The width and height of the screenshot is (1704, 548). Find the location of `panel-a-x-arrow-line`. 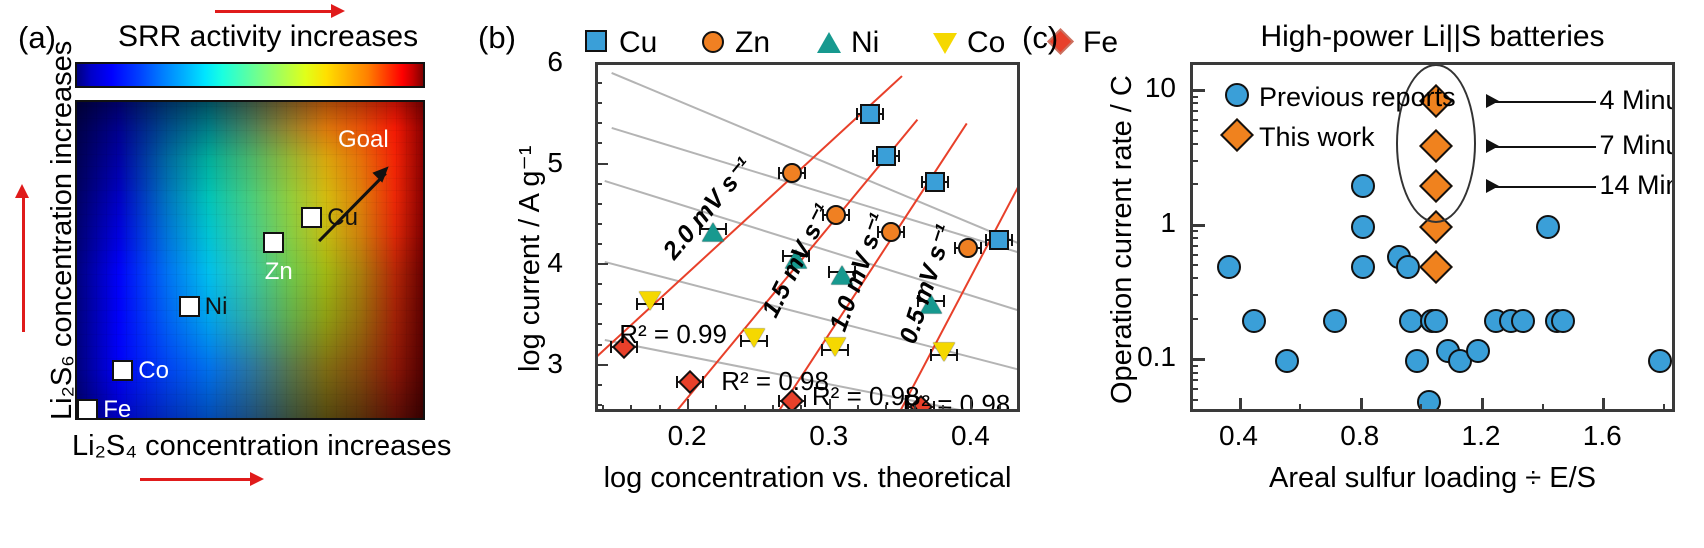

panel-a-x-arrow-line is located at coordinates (196, 479).